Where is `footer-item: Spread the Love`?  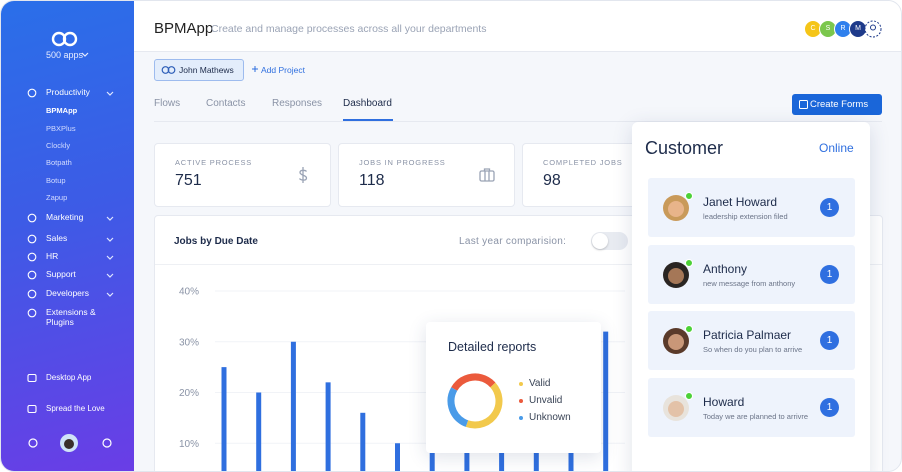
footer-item: Spread the Love is located at coordinates (75, 408).